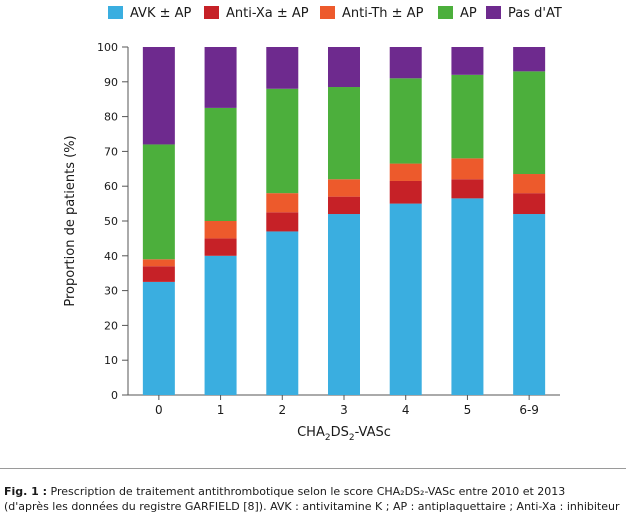 This screenshot has height=516, width=626. Describe the element at coordinates (340, 432) in the screenshot. I see `x-axis-title-part: DS` at that location.